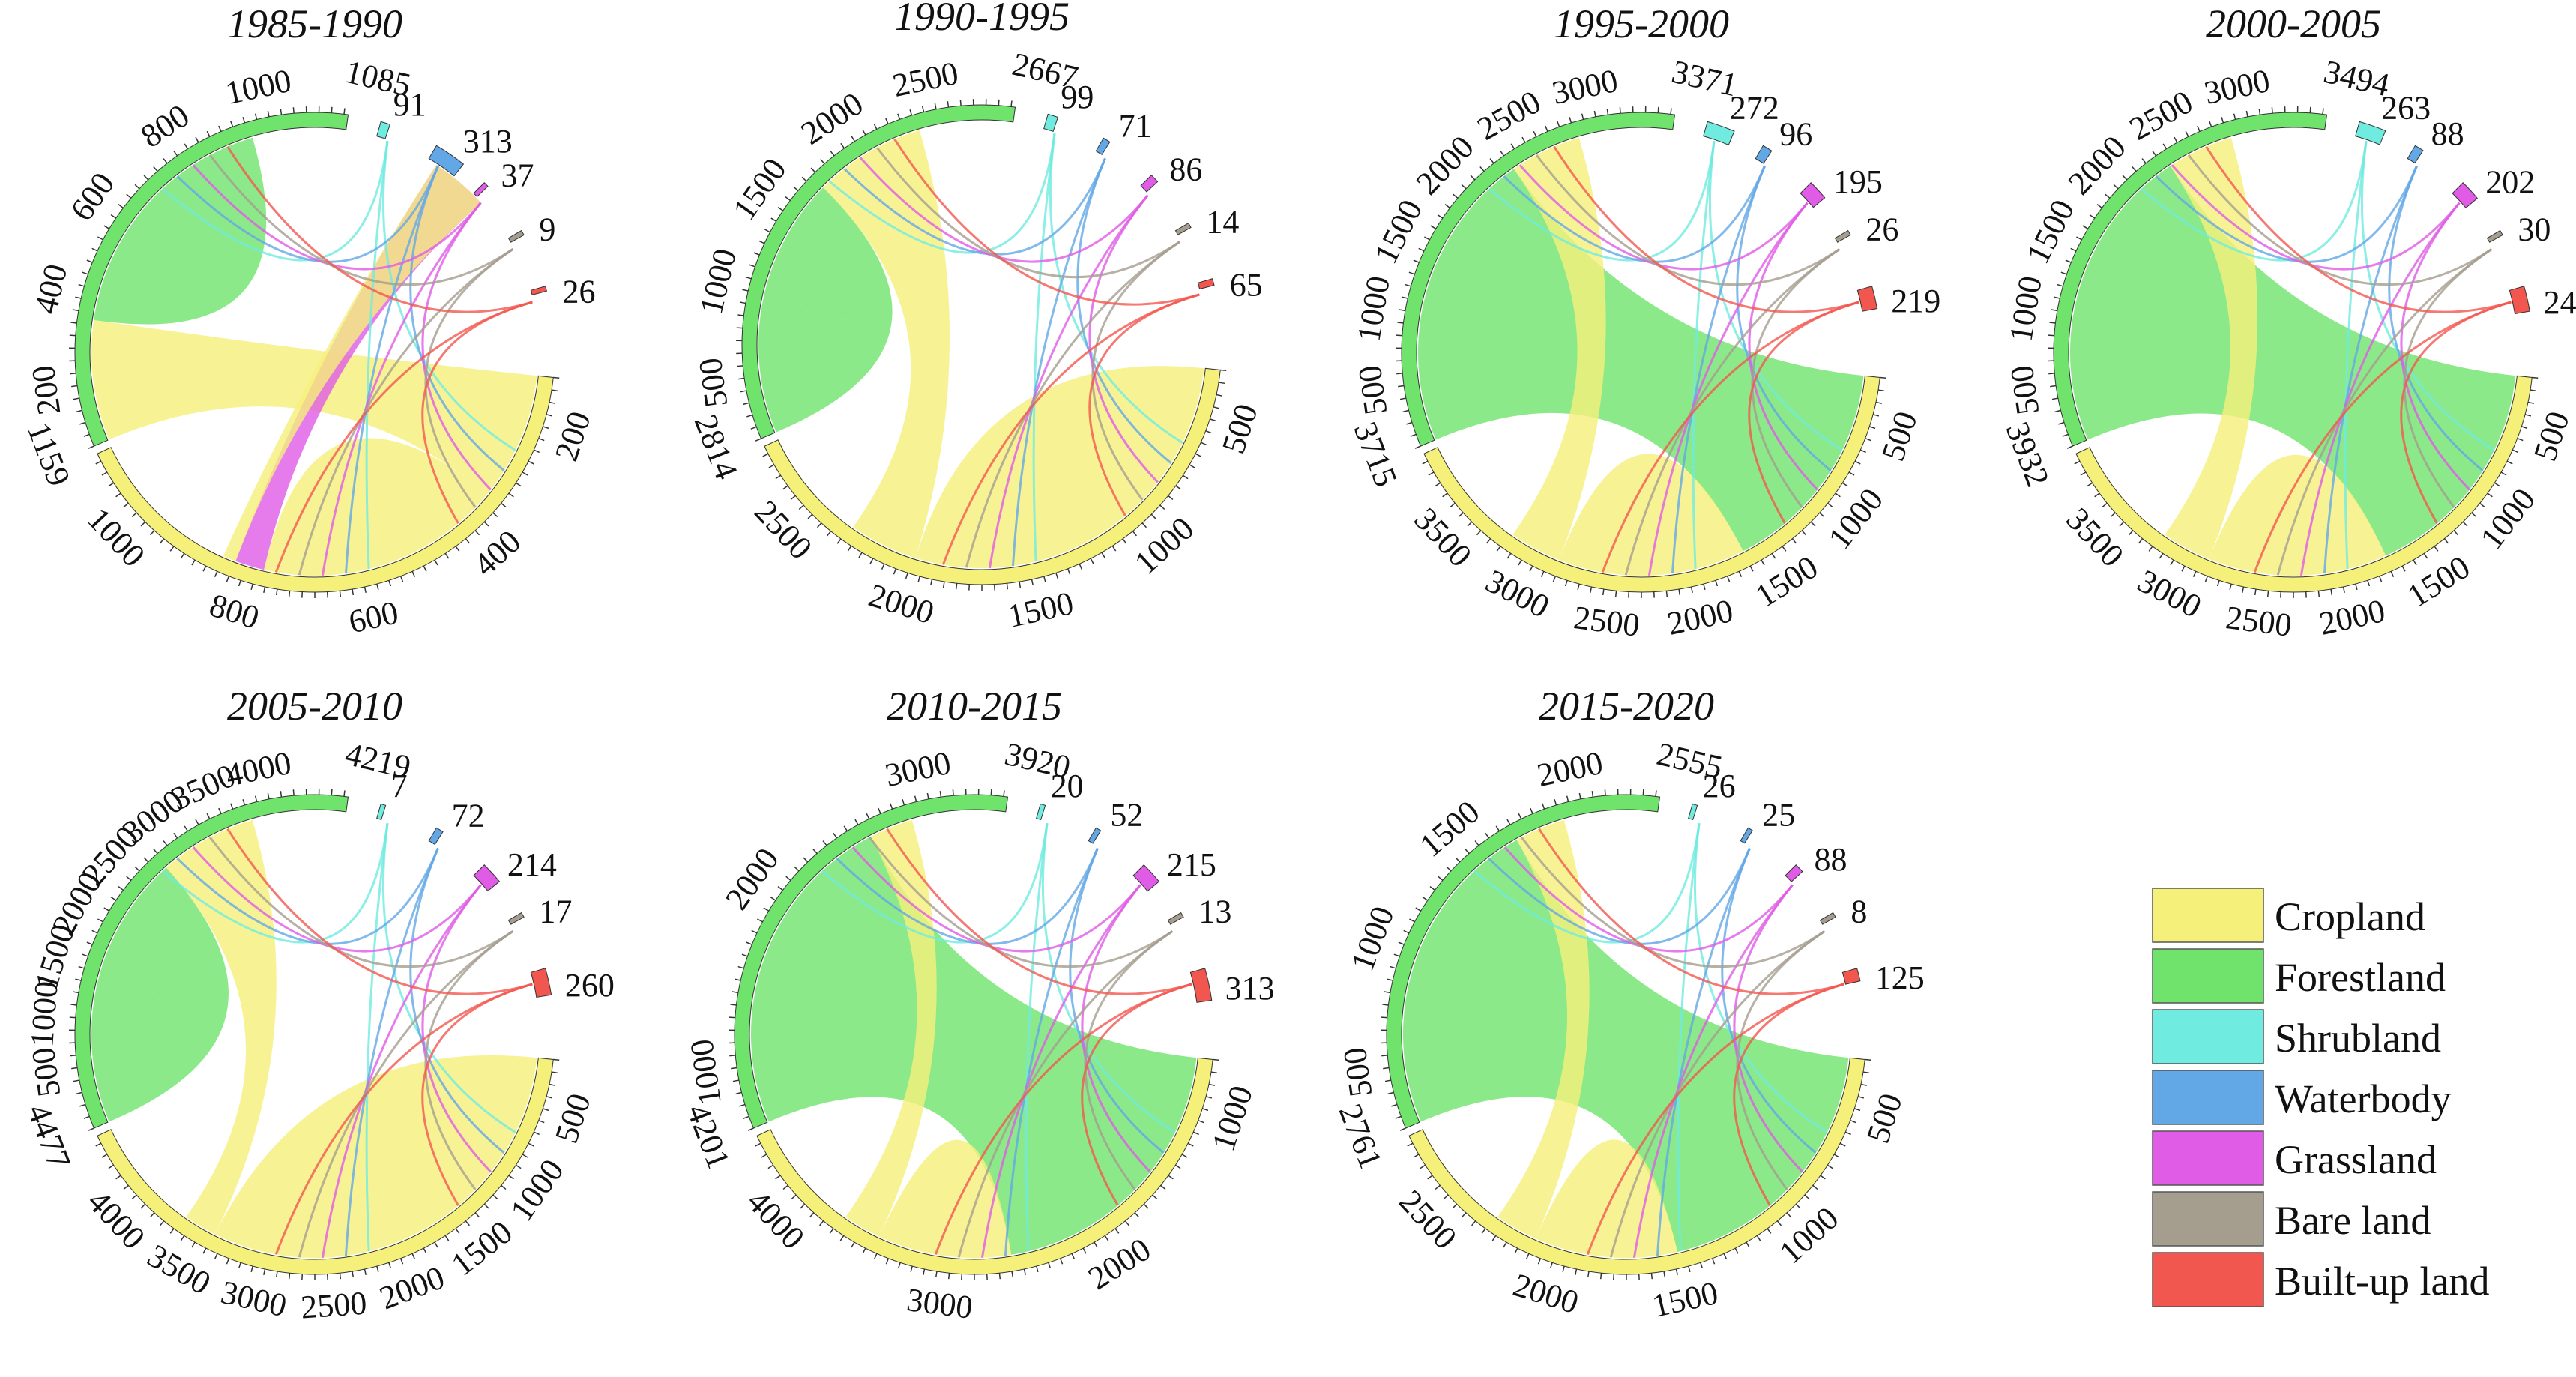 The image size is (2576, 1377). What do you see at coordinates (1358, 1072) in the screenshot?
I see `forest-tick-label: 500` at bounding box center [1358, 1072].